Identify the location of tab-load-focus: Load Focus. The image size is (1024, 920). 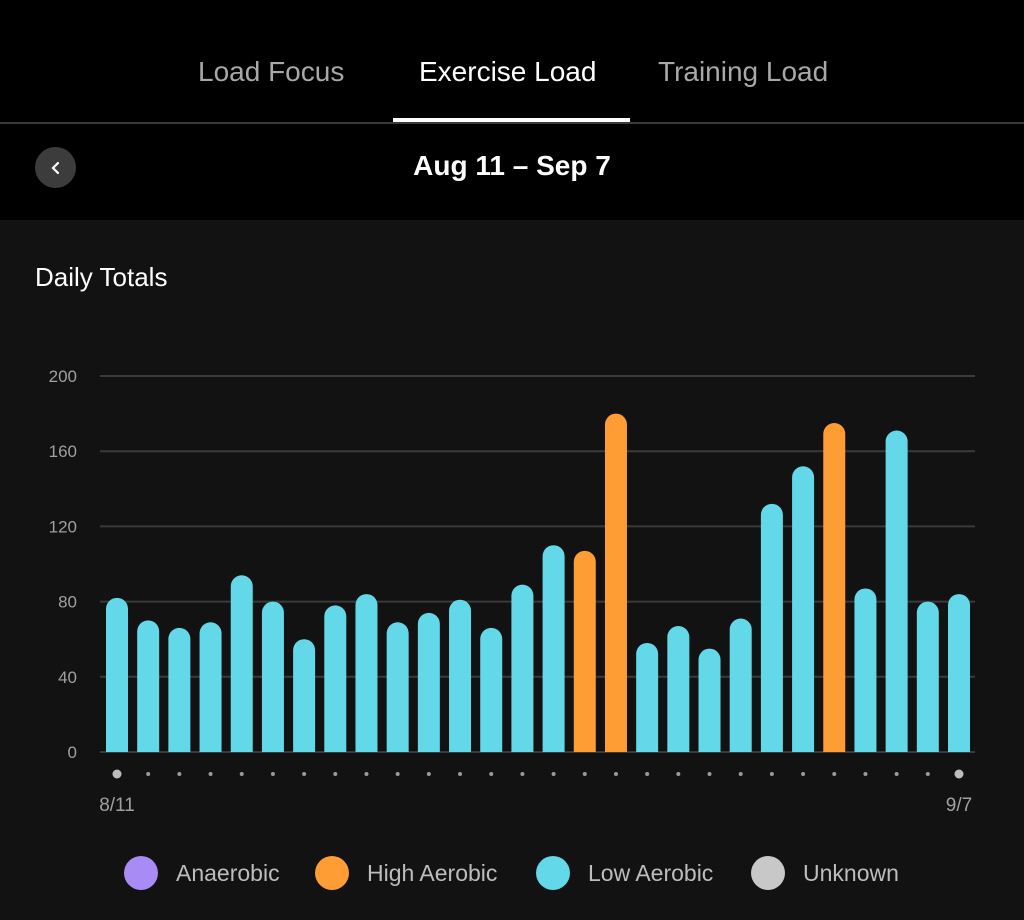
(271, 71).